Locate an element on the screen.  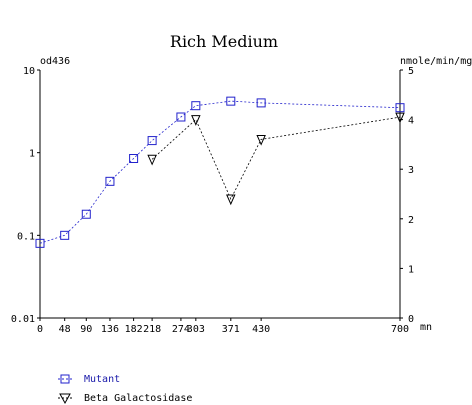
right-axis-ticks: 0 1 2 3 4 5 is located at coordinates (407, 195).